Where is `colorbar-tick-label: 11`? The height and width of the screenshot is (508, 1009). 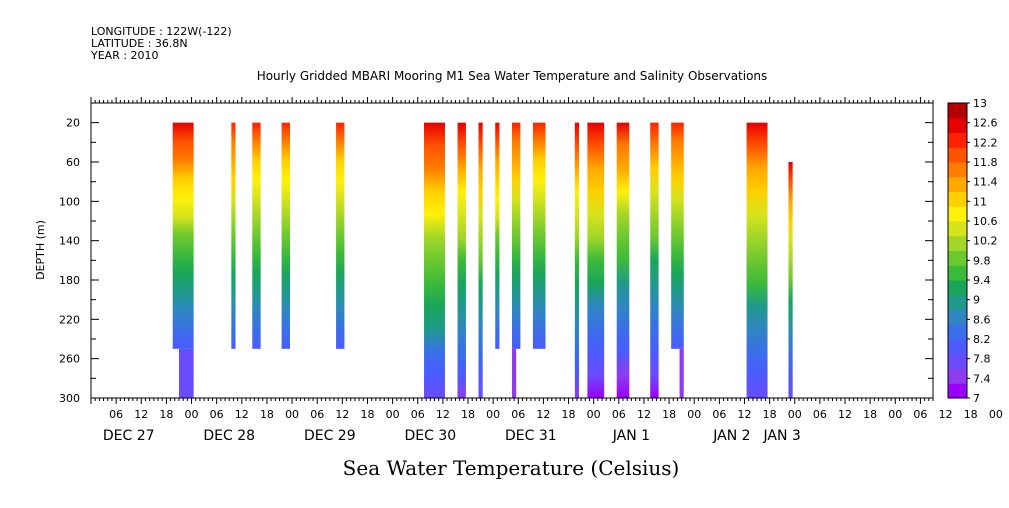
colorbar-tick-label: 11 is located at coordinates (980, 201).